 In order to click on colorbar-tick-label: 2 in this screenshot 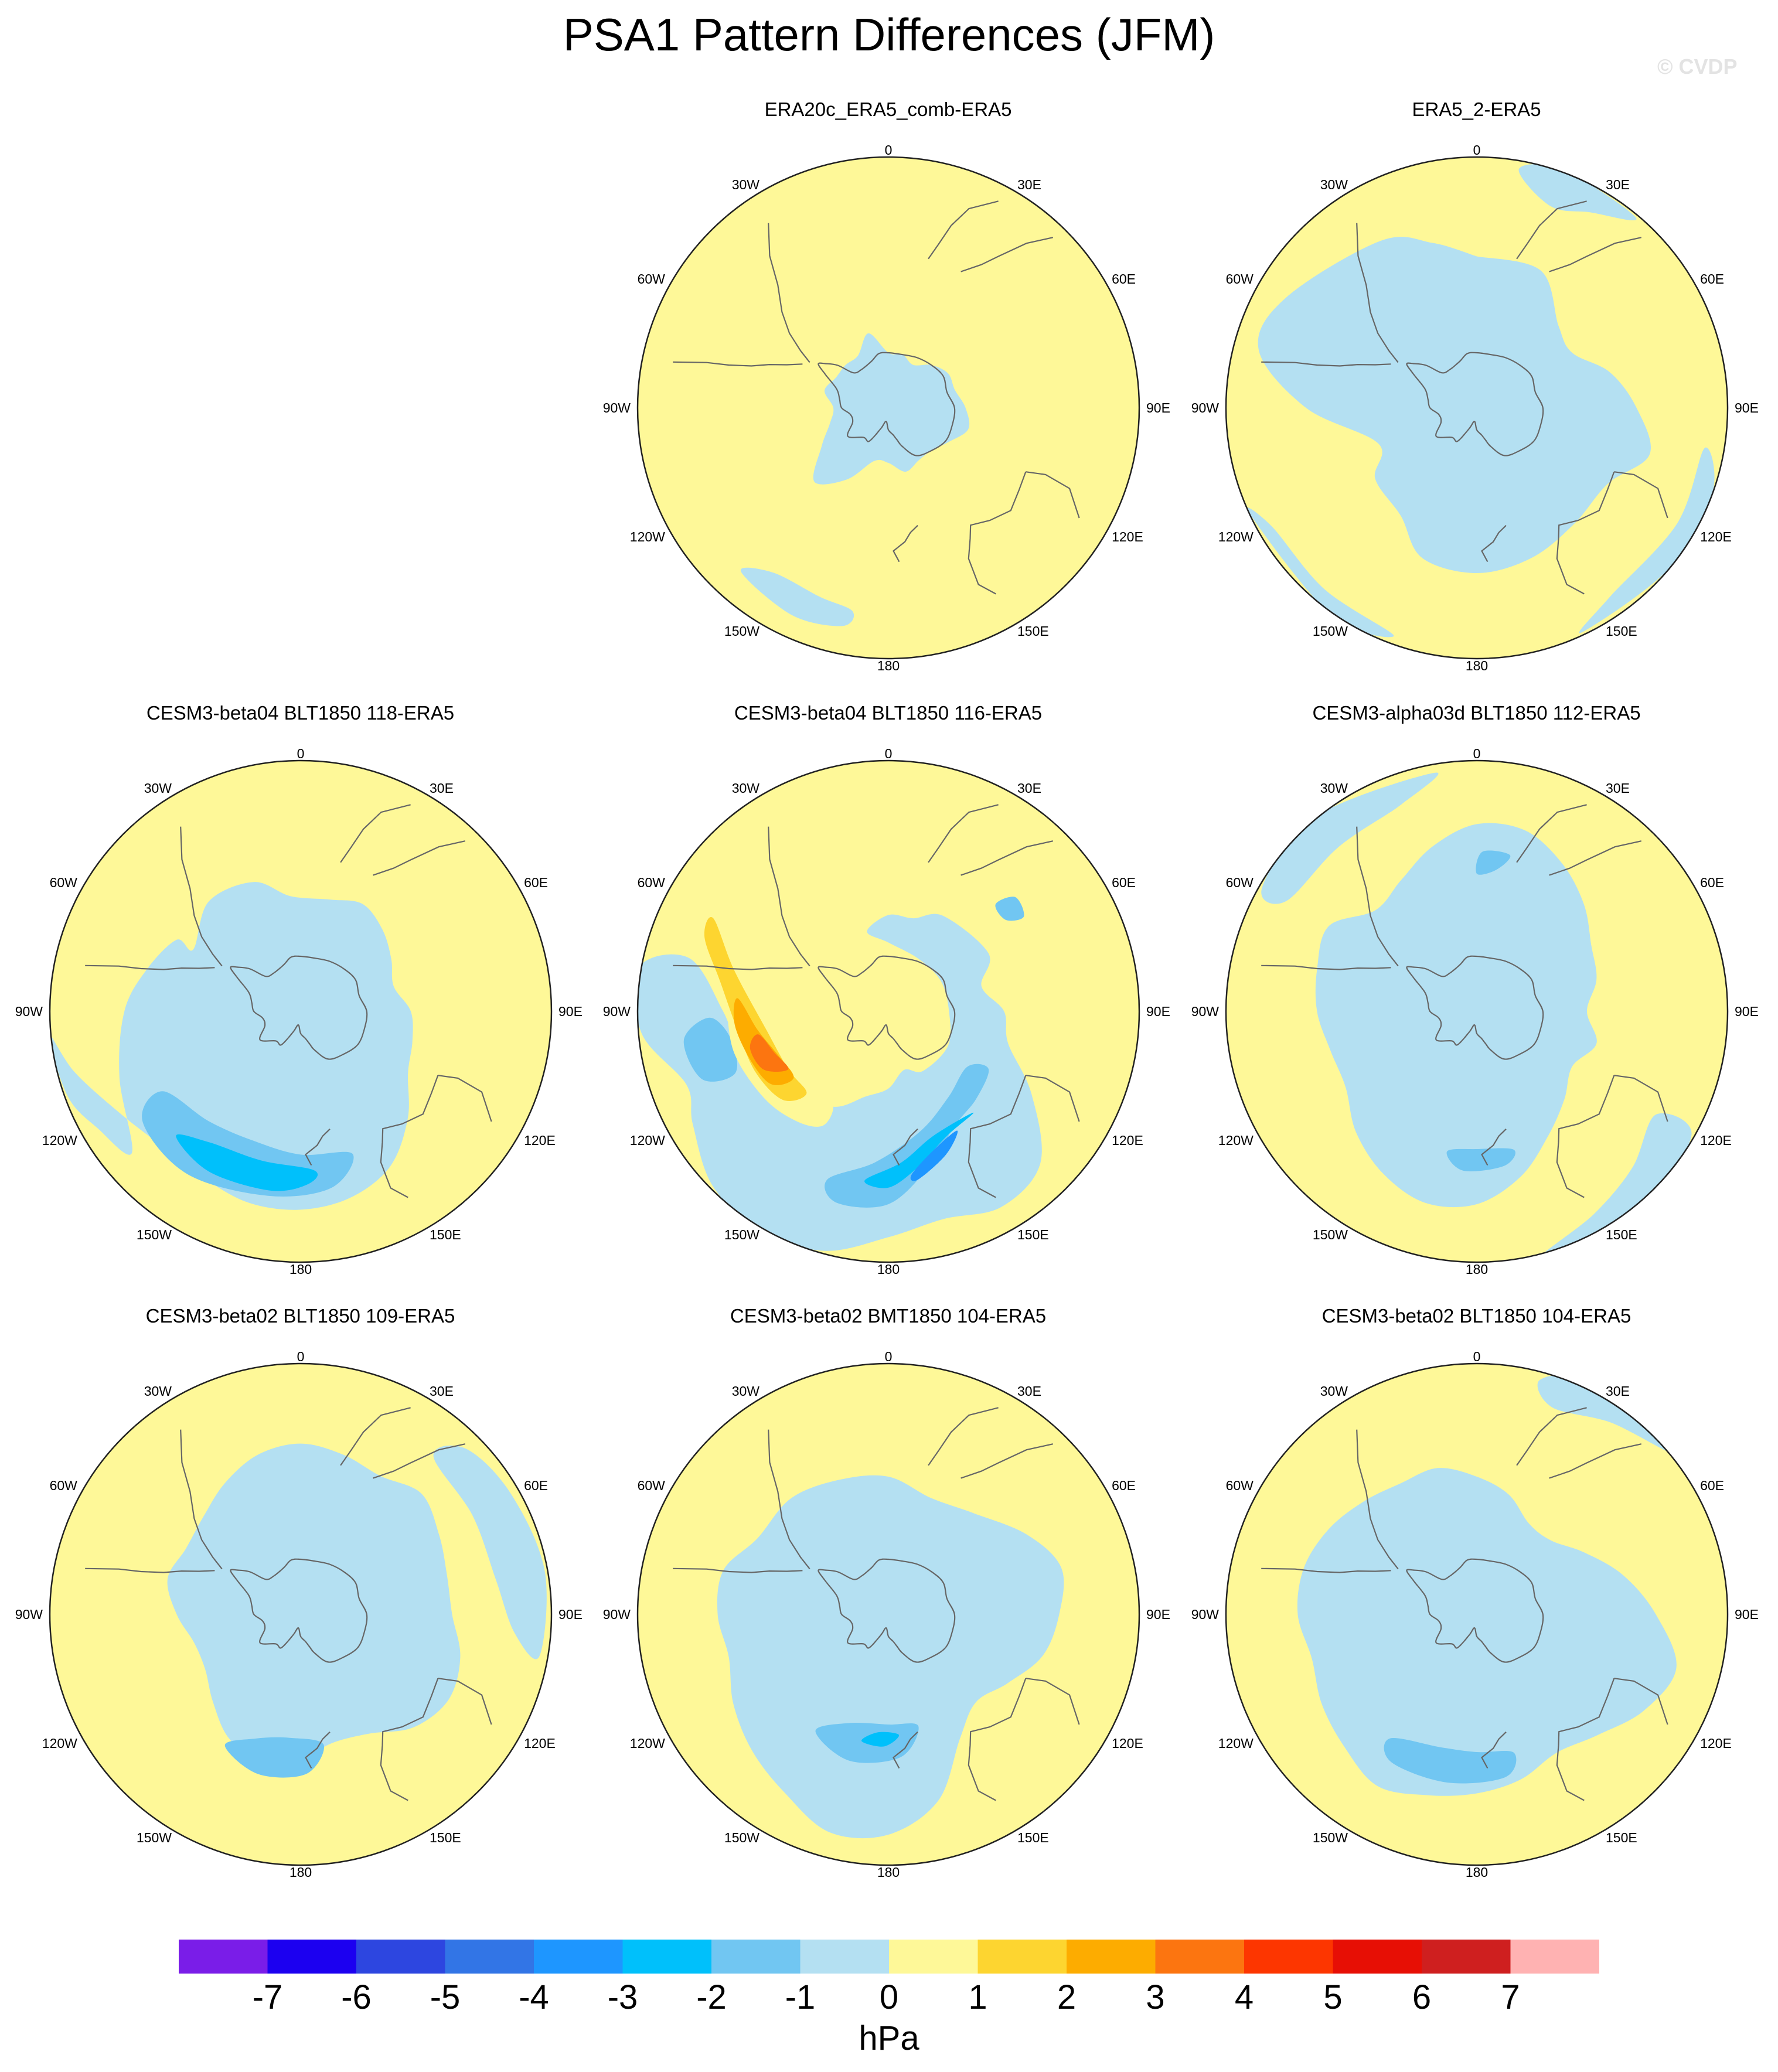, I will do `click(1066, 1994)`.